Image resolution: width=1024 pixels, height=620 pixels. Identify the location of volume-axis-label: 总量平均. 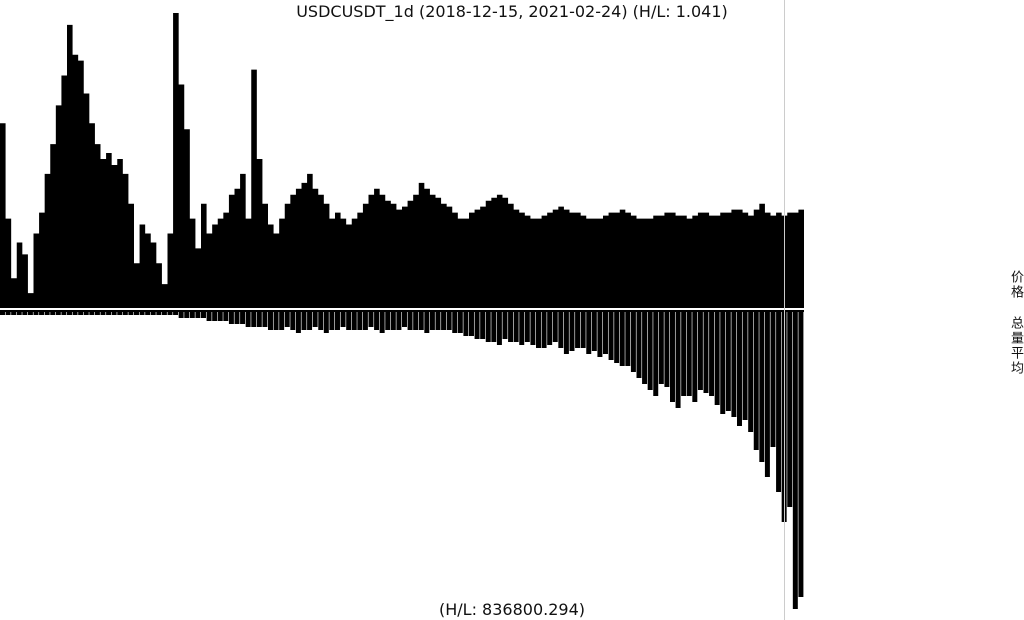
(1015, 346).